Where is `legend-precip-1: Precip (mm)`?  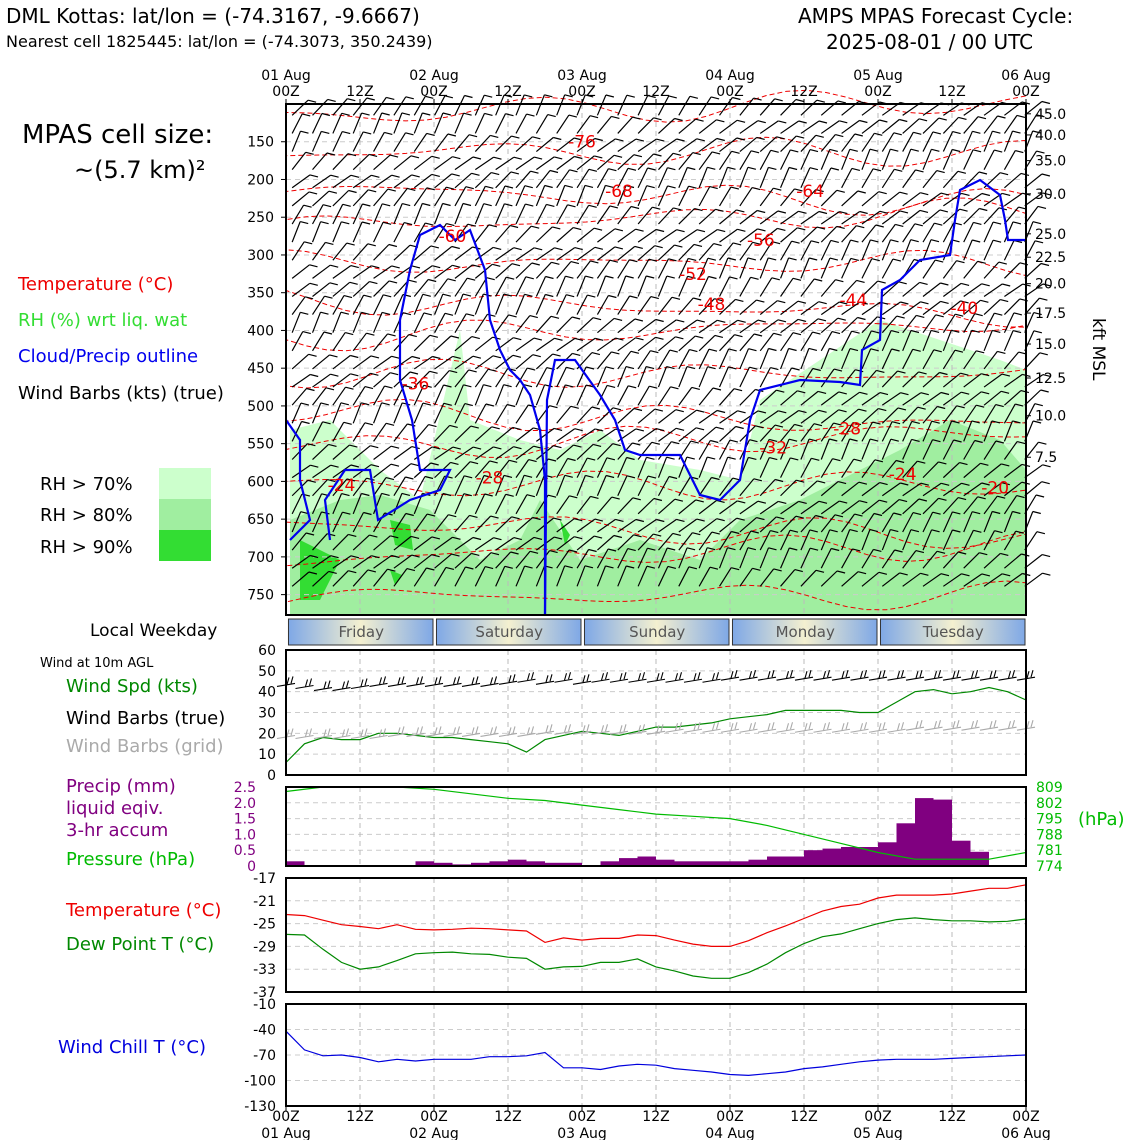 legend-precip-1: Precip (mm) is located at coordinates (121, 786).